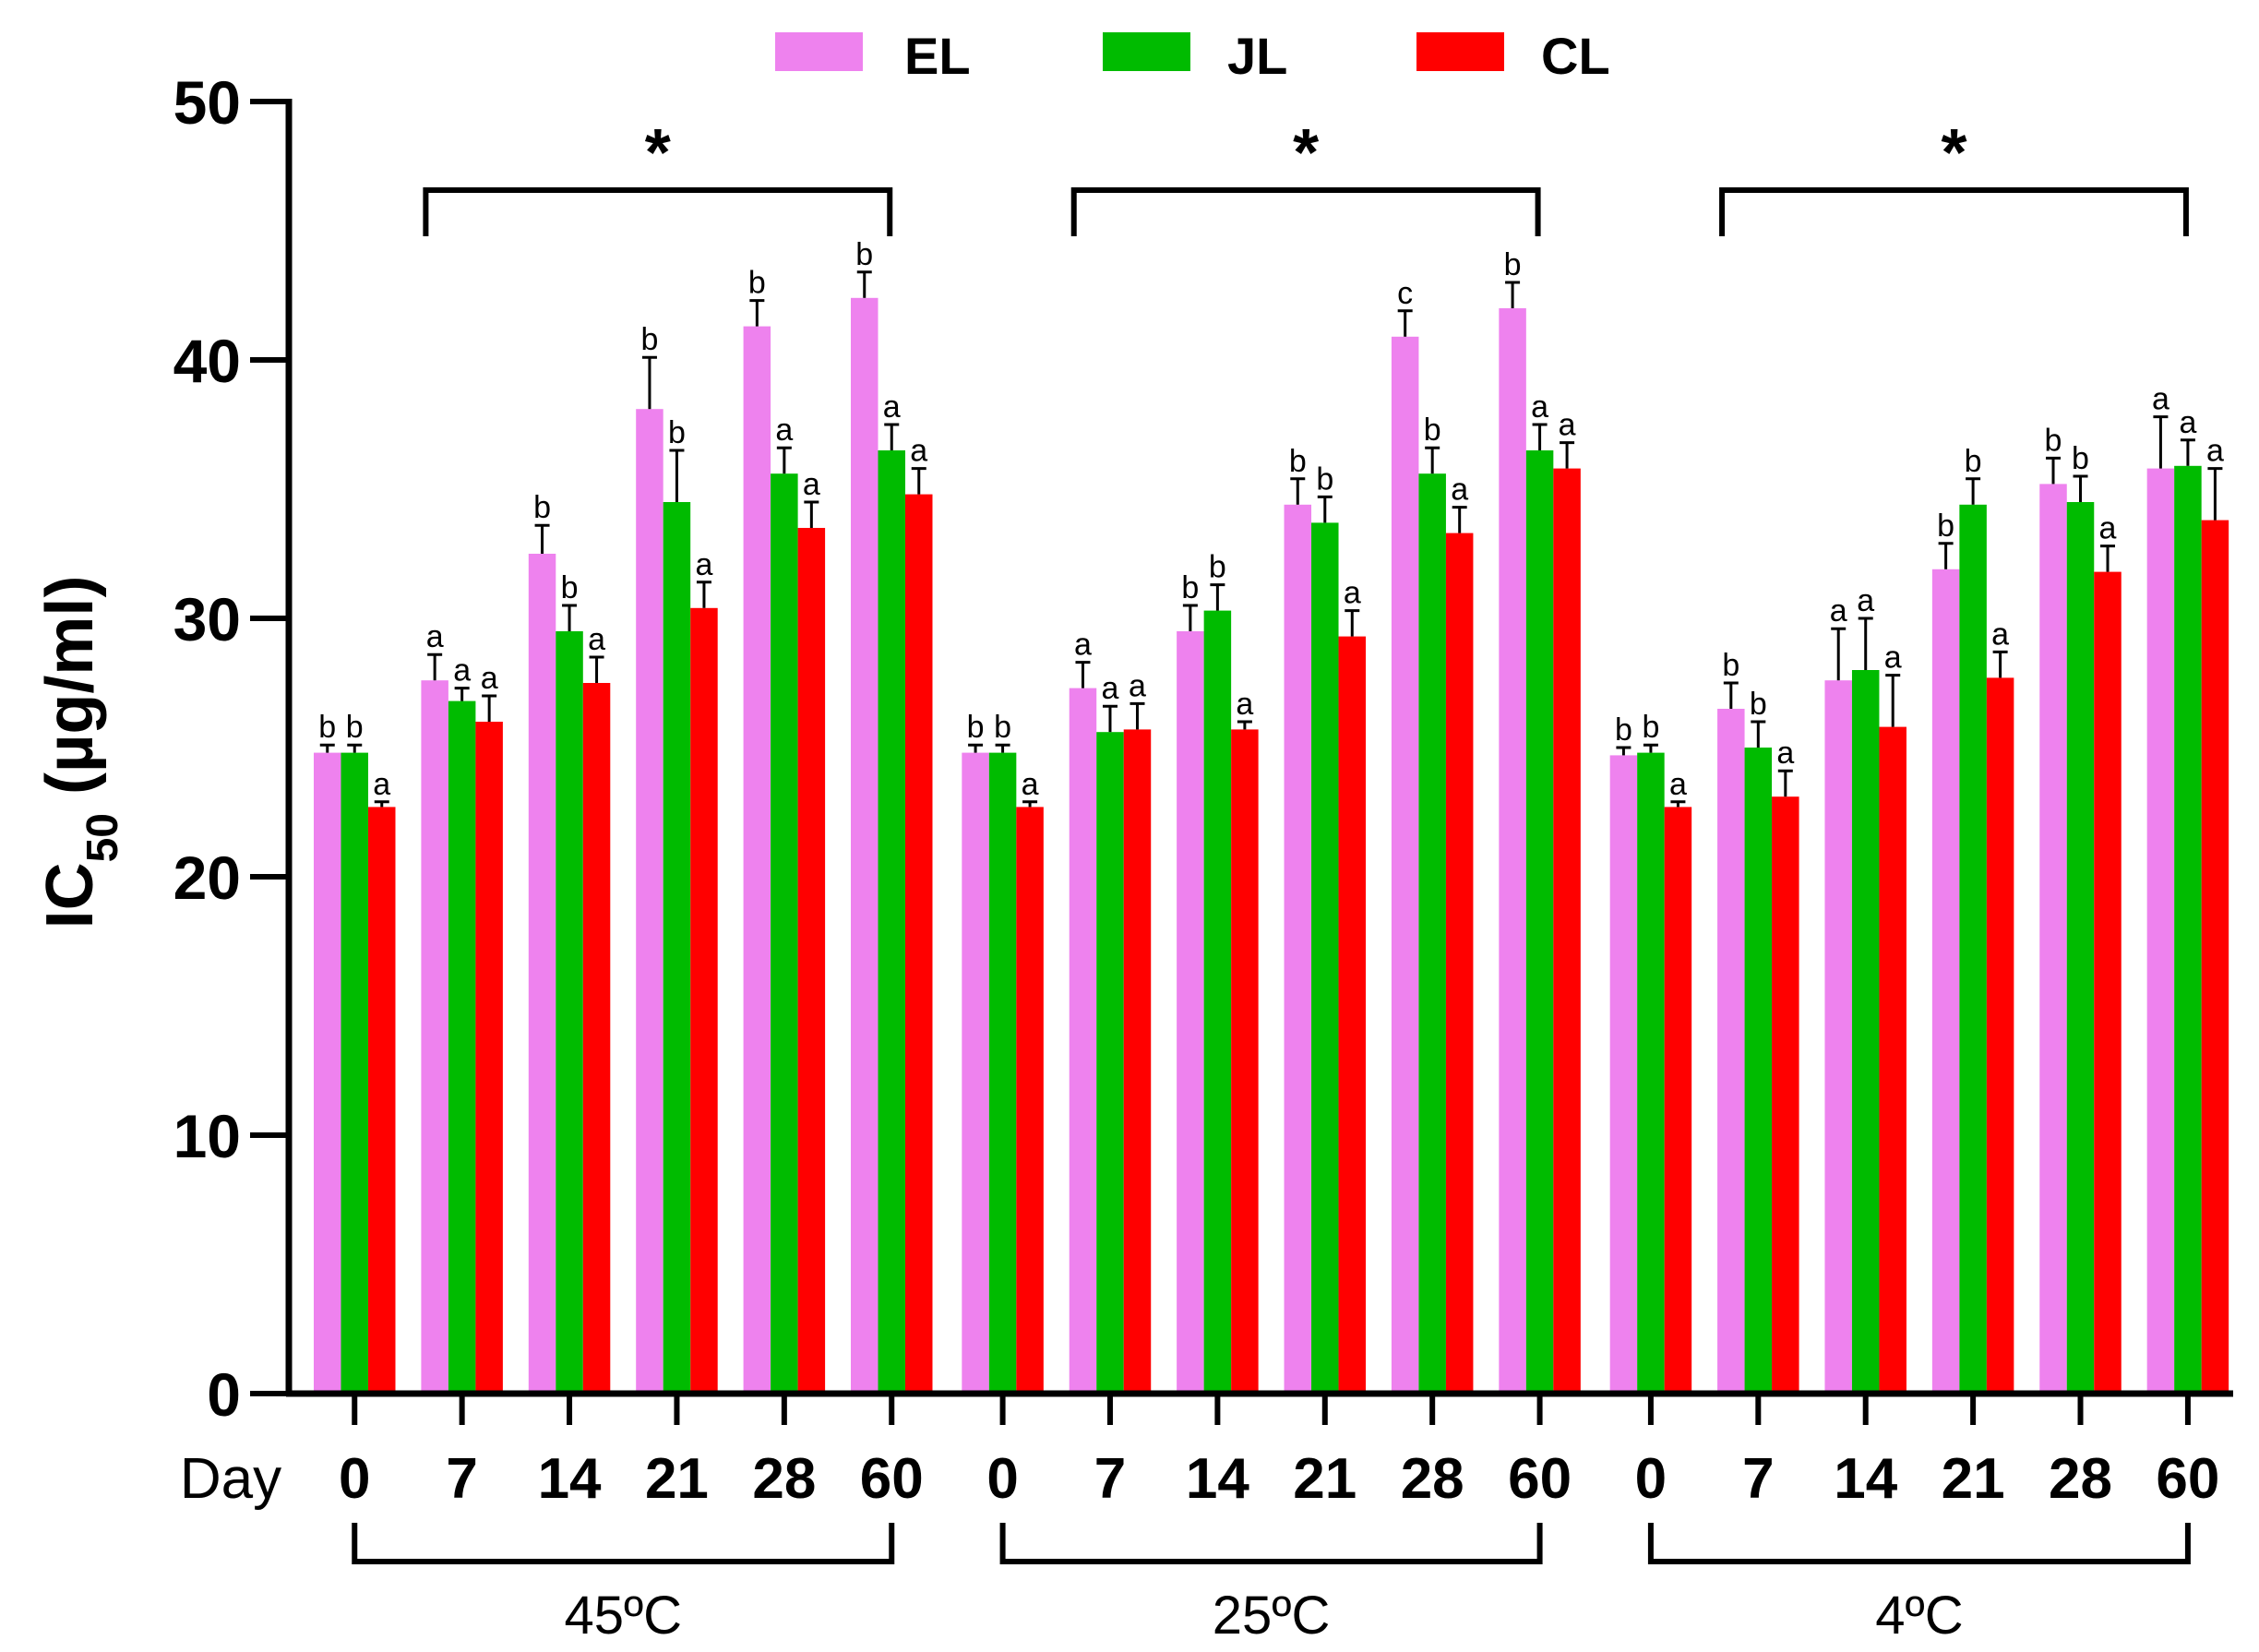 This screenshot has height=1652, width=2259. I want to click on temperature-label: 45ºC, so click(623, 1616).